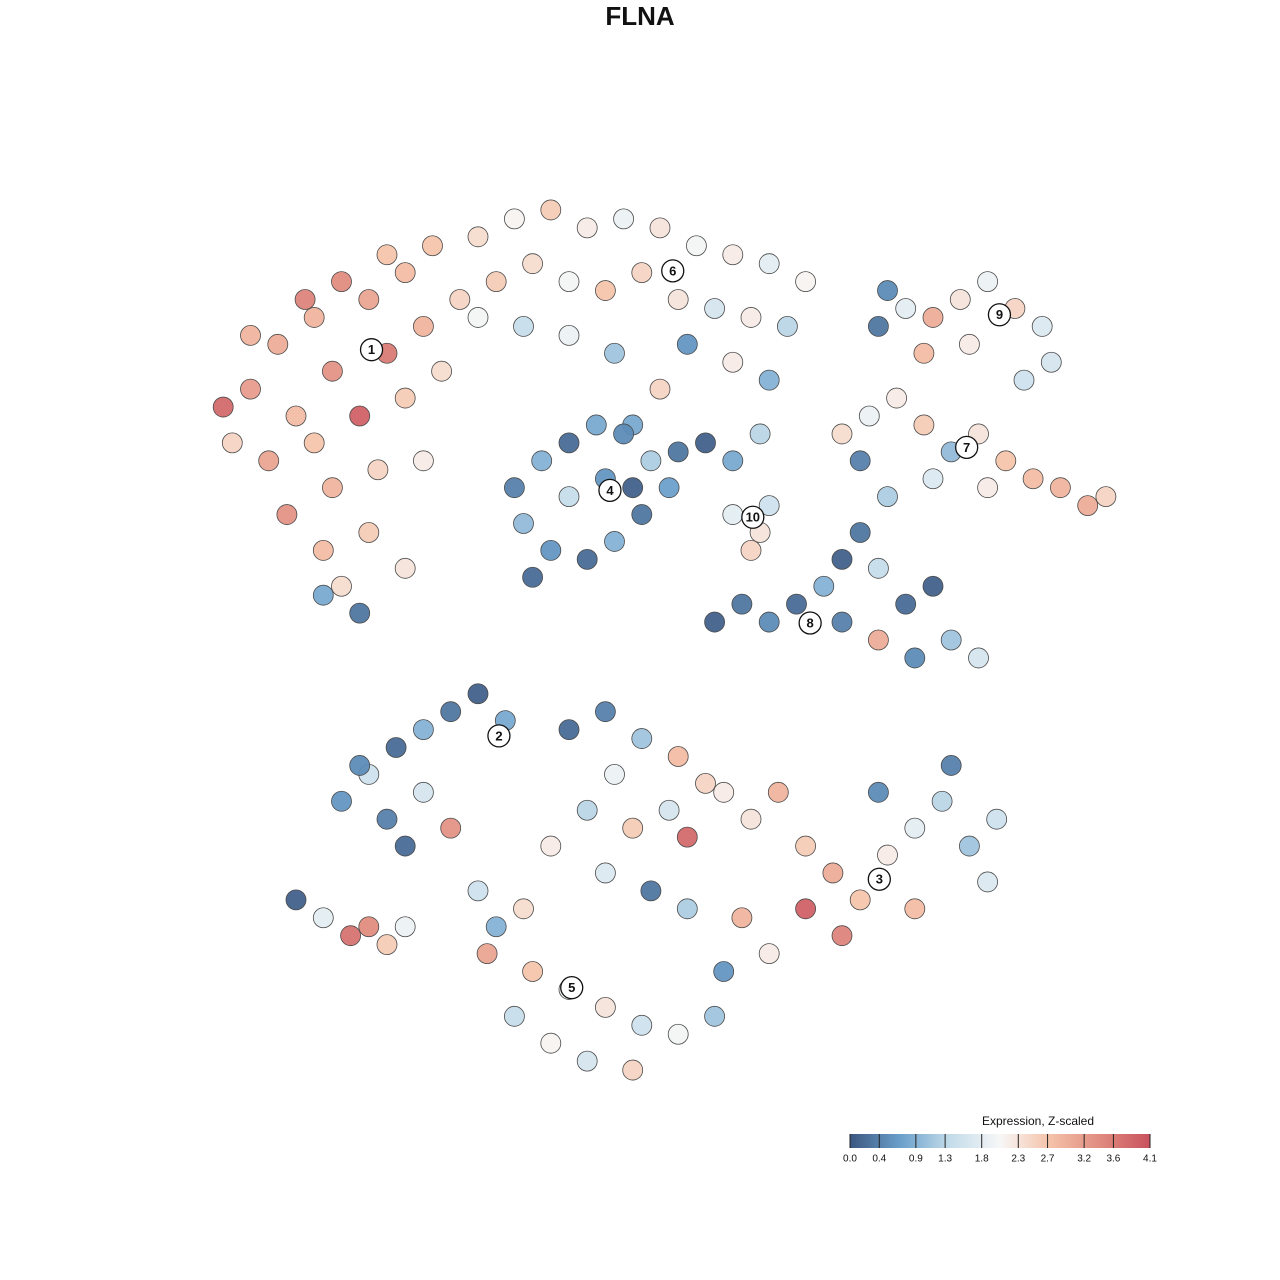  I want to click on colorbar-tick-label: 0.4, so click(879, 1159).